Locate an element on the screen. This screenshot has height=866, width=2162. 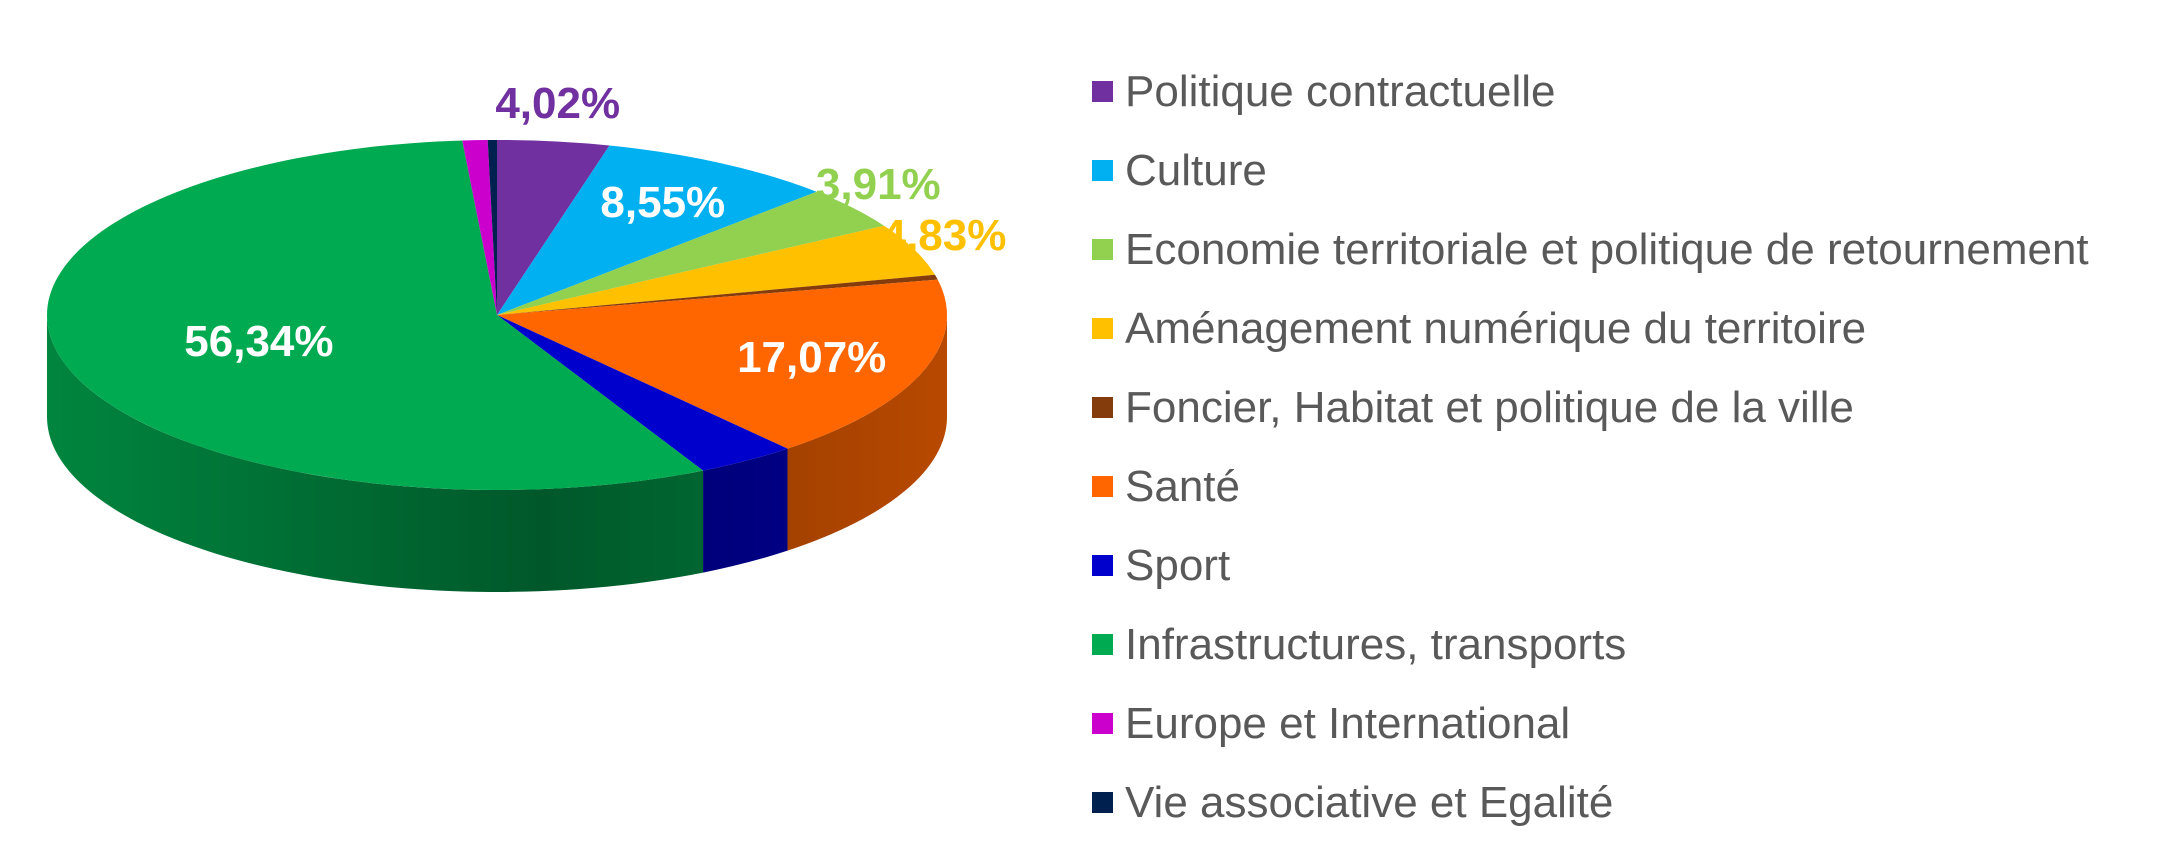
legend-item: Aménagement numérique du territoire is located at coordinates (1622, 328).